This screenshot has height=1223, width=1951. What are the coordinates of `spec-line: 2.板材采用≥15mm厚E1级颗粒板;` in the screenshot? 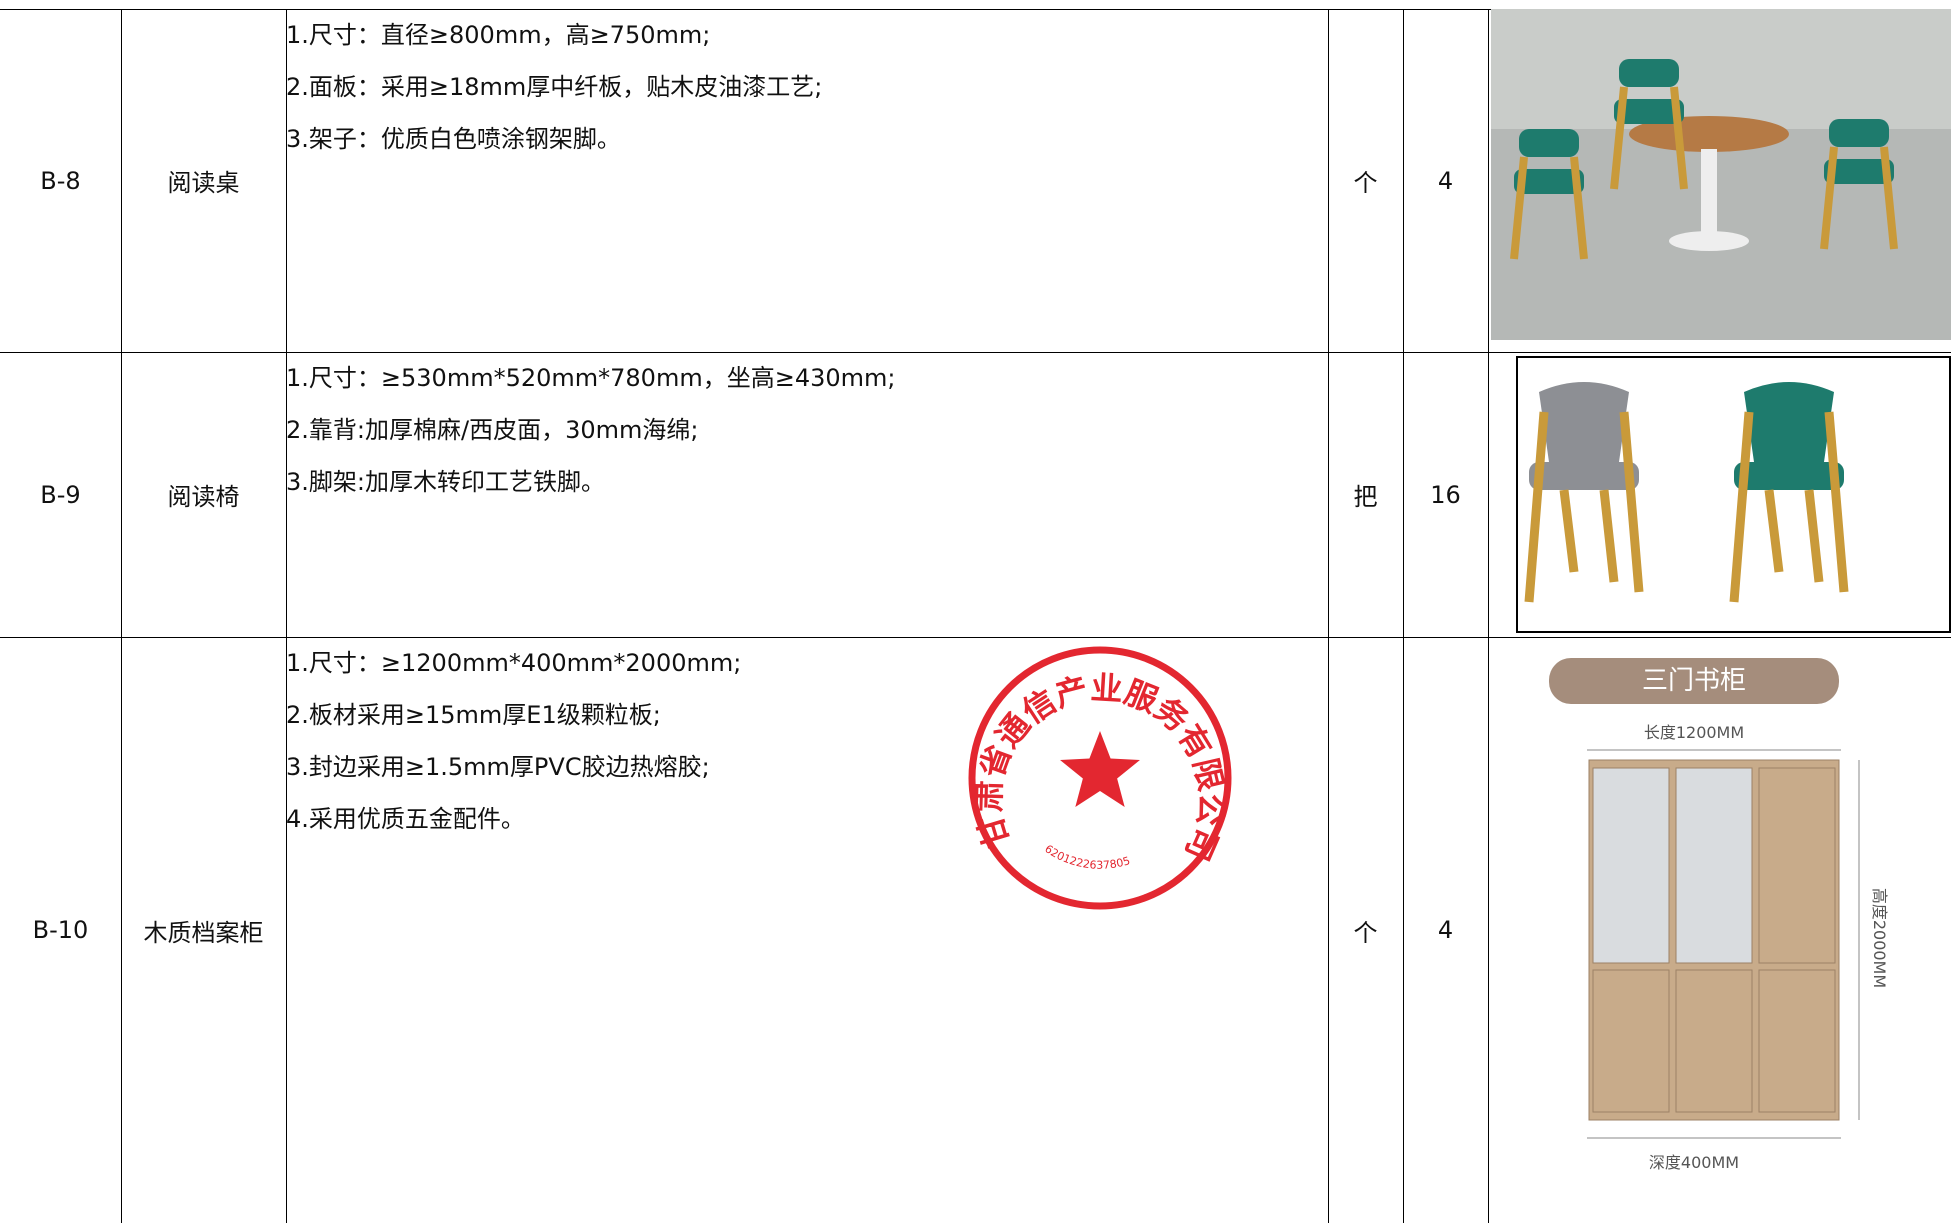 It's located at (473, 715).